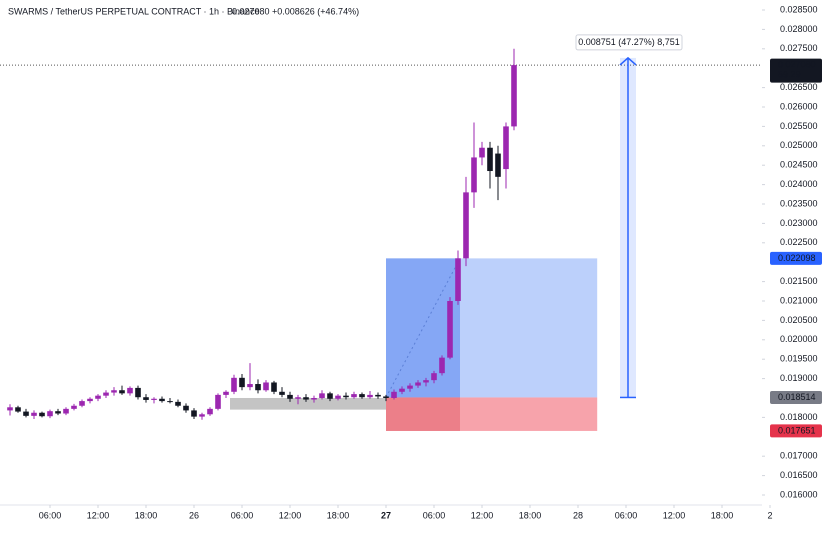 The height and width of the screenshot is (534, 828). Describe the element at coordinates (797, 430) in the screenshot. I see `price-tag-label: 0.017651` at that location.